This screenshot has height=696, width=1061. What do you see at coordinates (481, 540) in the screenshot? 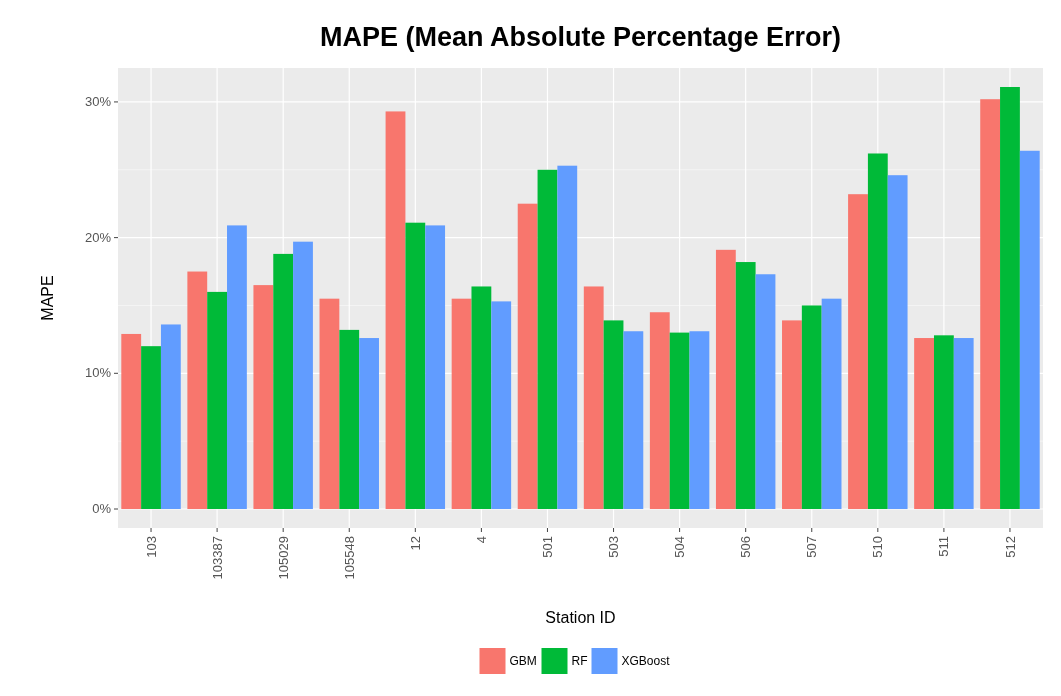
I see `x-tick-label: 4` at bounding box center [481, 540].